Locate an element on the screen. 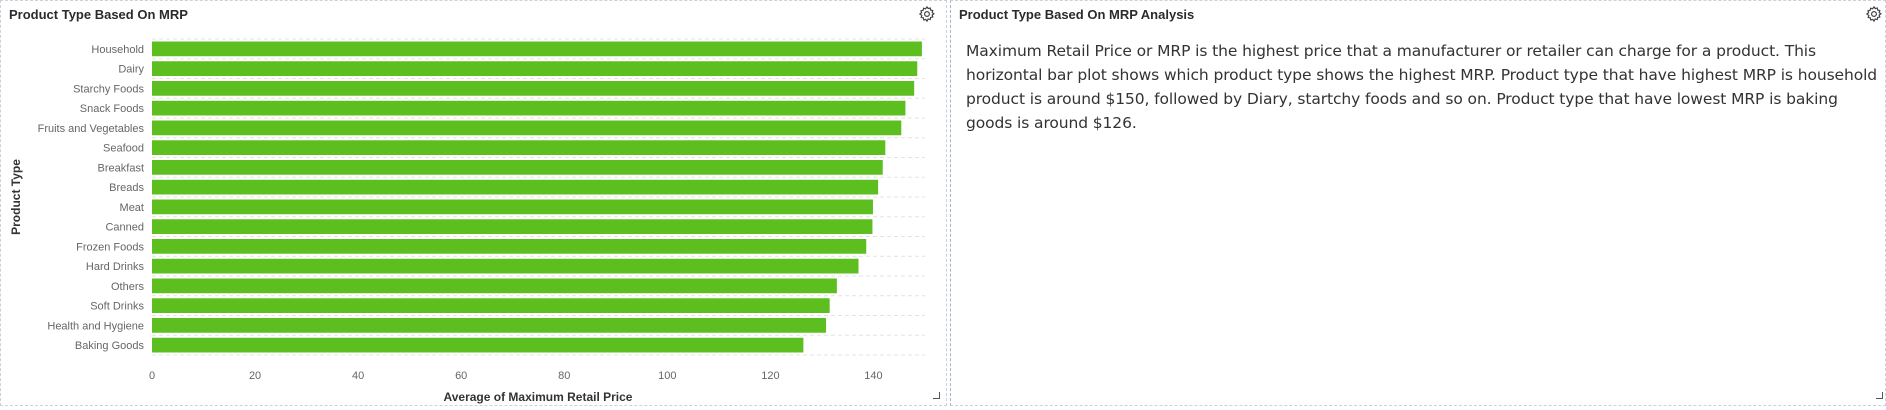  x-tick-label: 120 is located at coordinates (770, 376).